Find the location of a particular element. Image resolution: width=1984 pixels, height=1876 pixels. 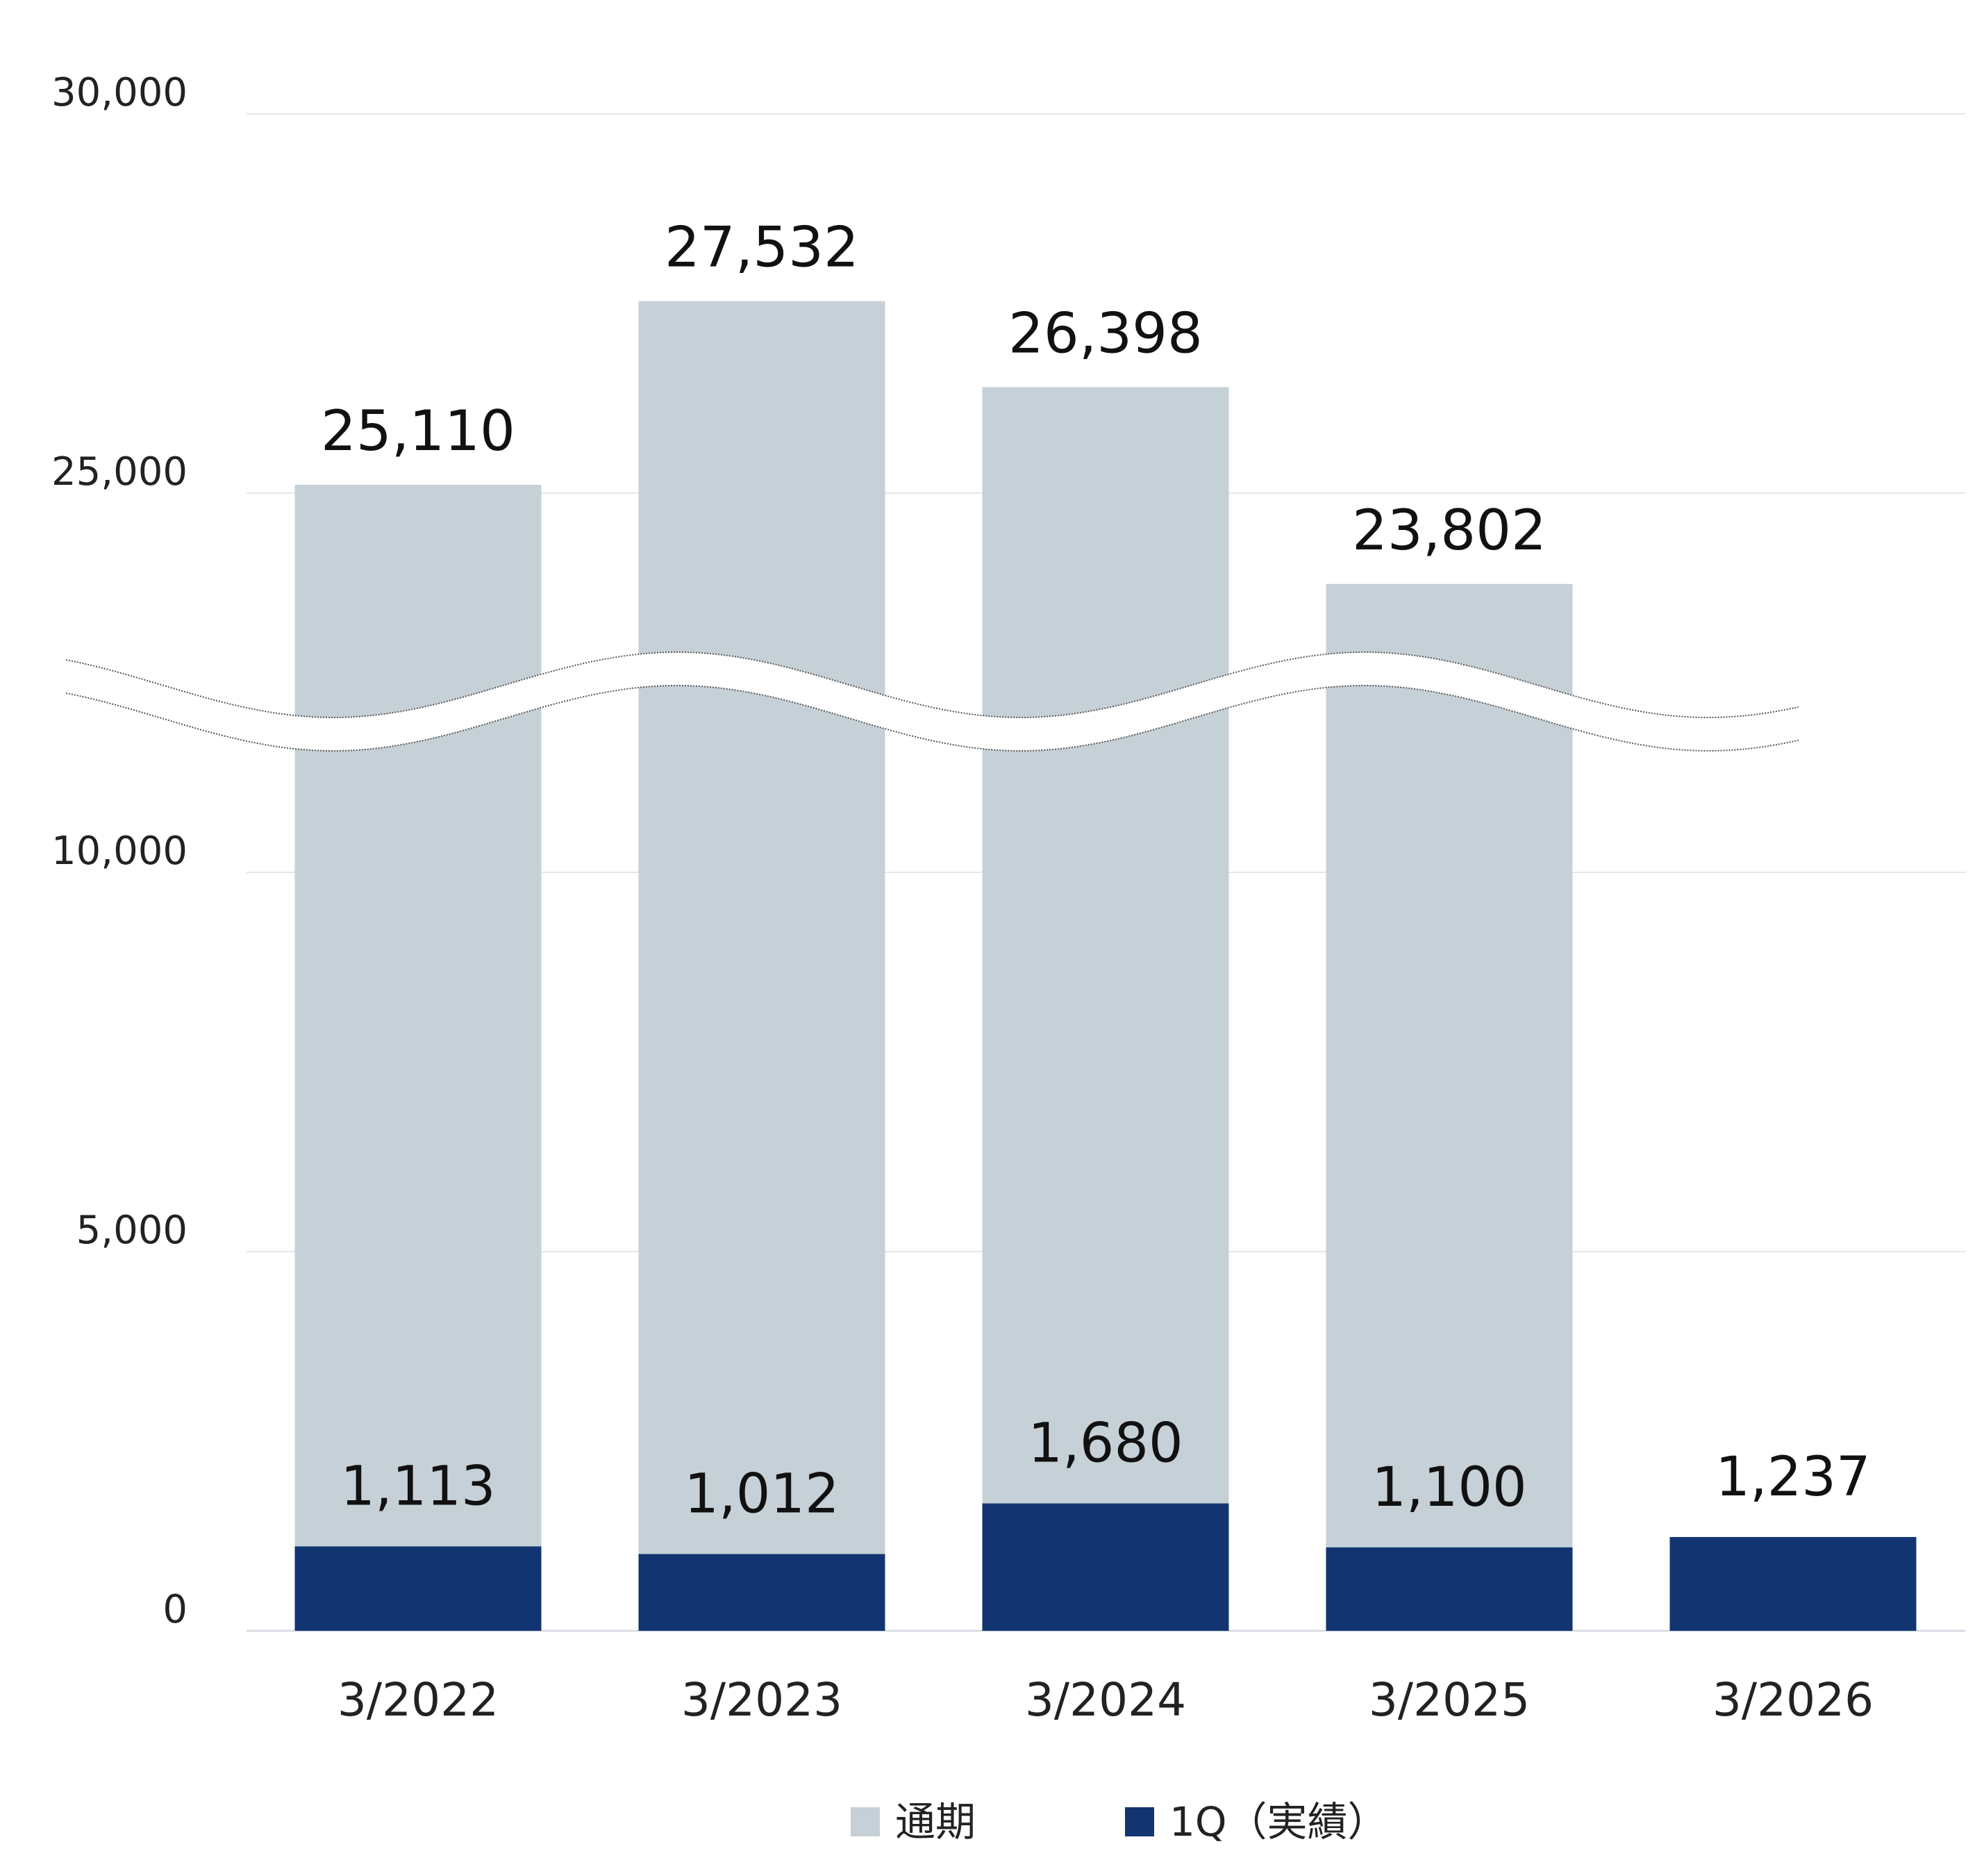

x-tick-label: 3/2026 is located at coordinates (1793, 1700).